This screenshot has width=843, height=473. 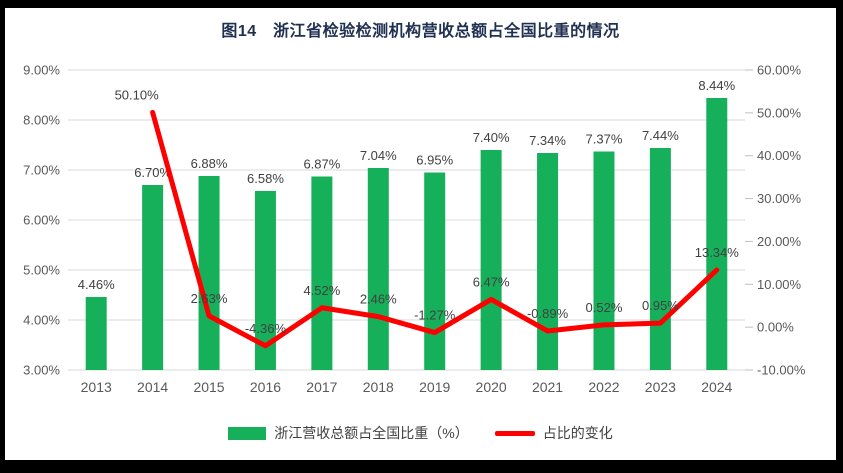 What do you see at coordinates (604, 139) in the screenshot?
I see `bar-data-label: 7.37%` at bounding box center [604, 139].